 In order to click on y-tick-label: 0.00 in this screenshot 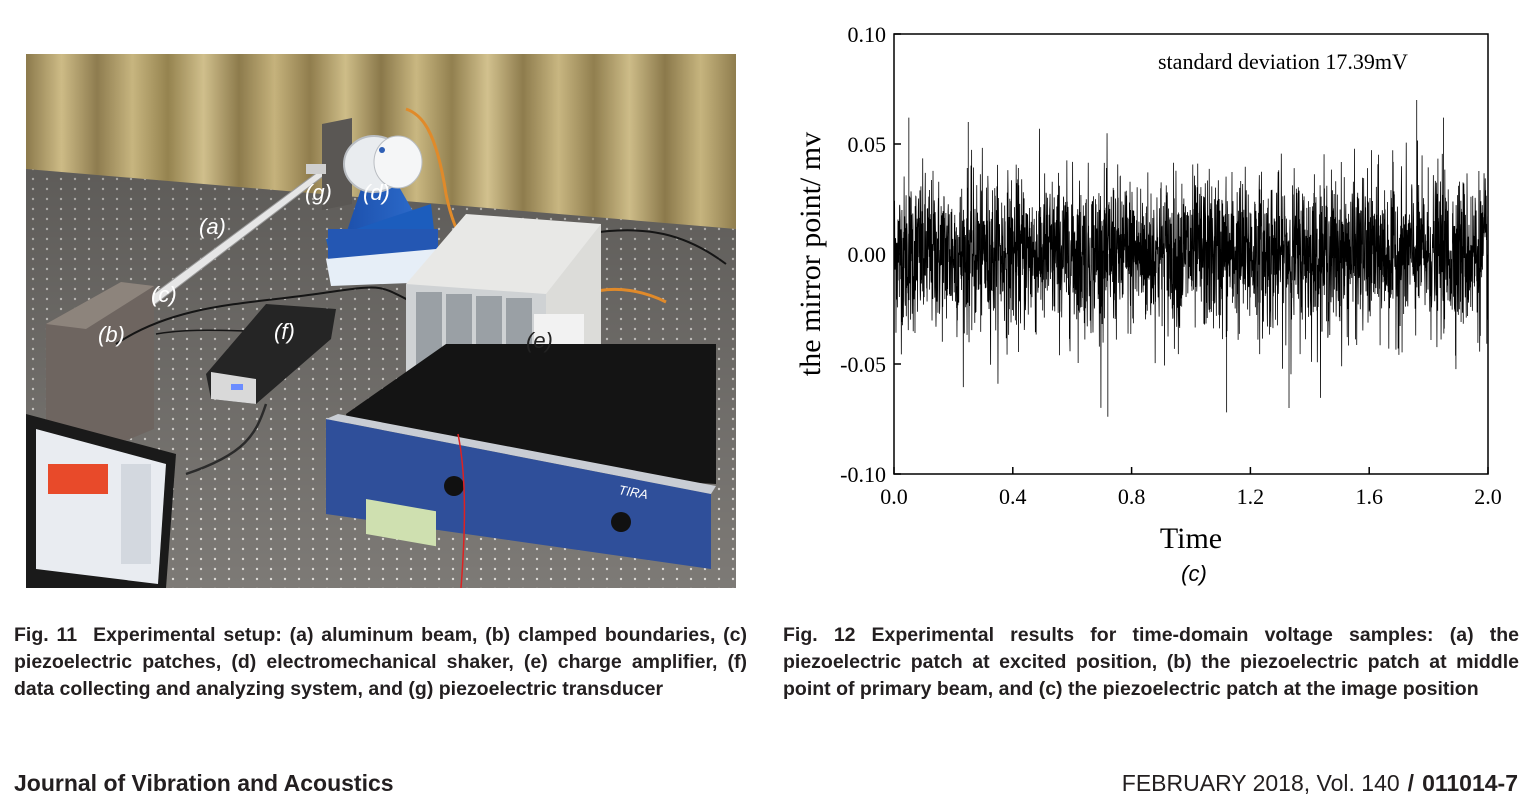, I will do `click(867, 254)`.